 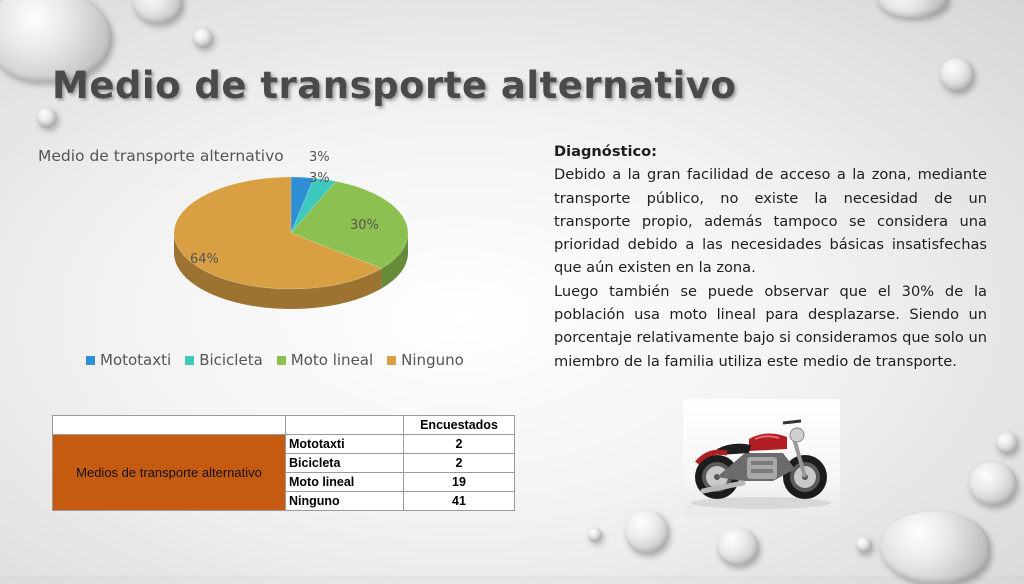 I want to click on pie-slice-ninguno, so click(x=278, y=233).